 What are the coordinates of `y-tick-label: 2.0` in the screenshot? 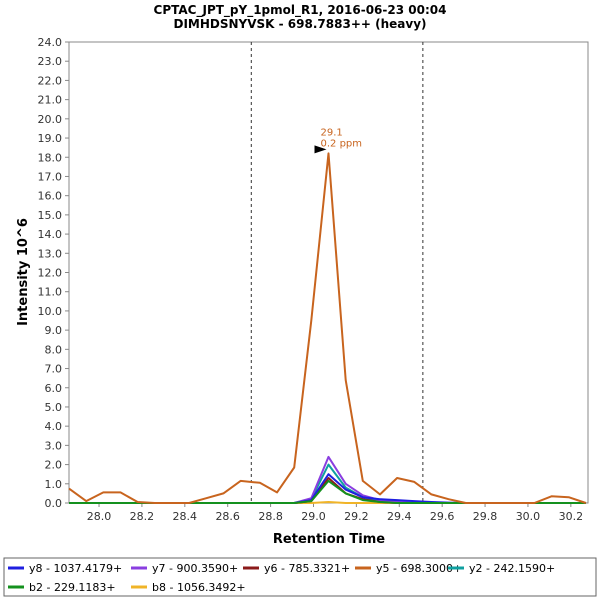 It's located at (54, 465).